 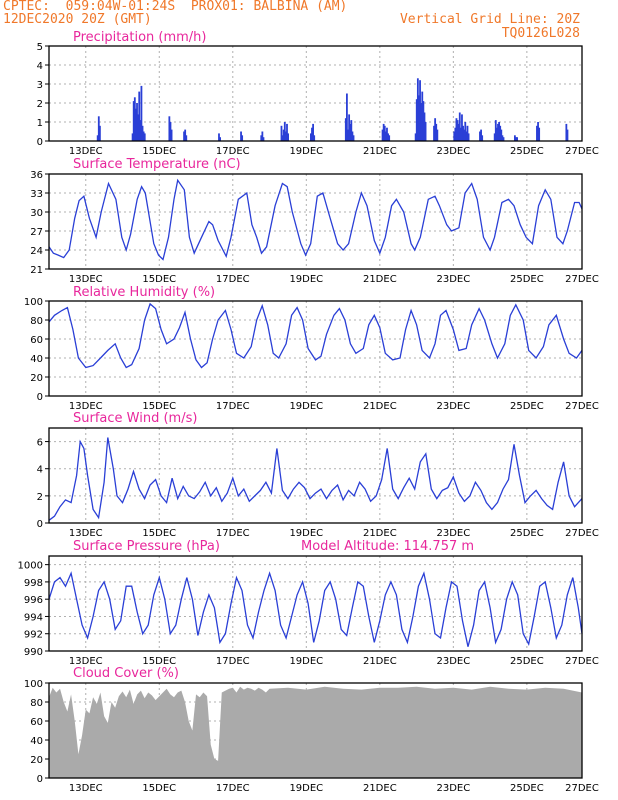 What do you see at coordinates (306, 151) in the screenshot?
I see `precip-xtick-label: 19DEC` at bounding box center [306, 151].